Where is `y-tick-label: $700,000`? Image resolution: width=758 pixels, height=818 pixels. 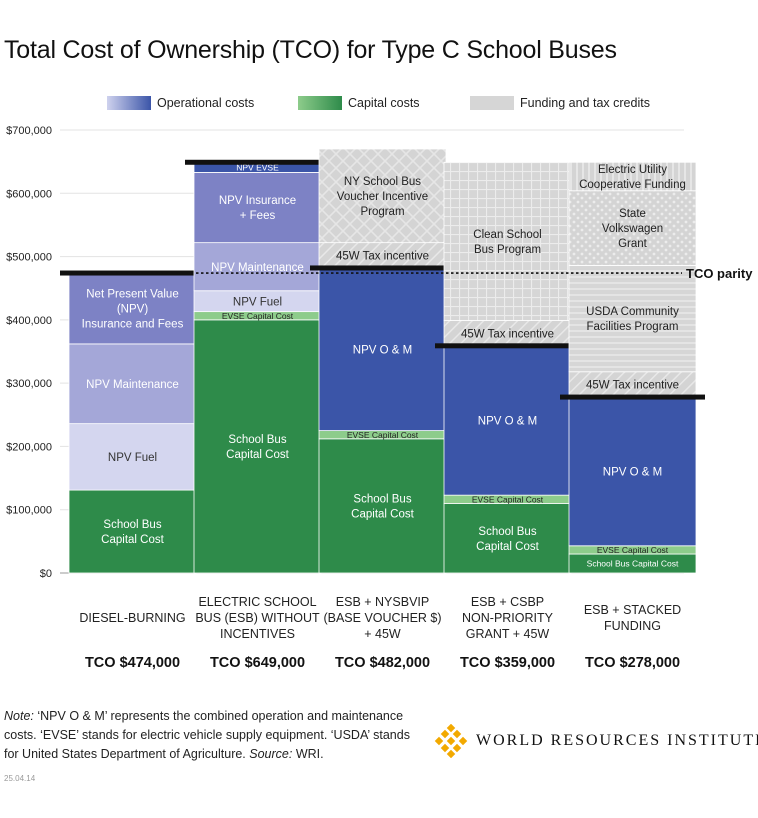 y-tick-label: $700,000 is located at coordinates (29, 131).